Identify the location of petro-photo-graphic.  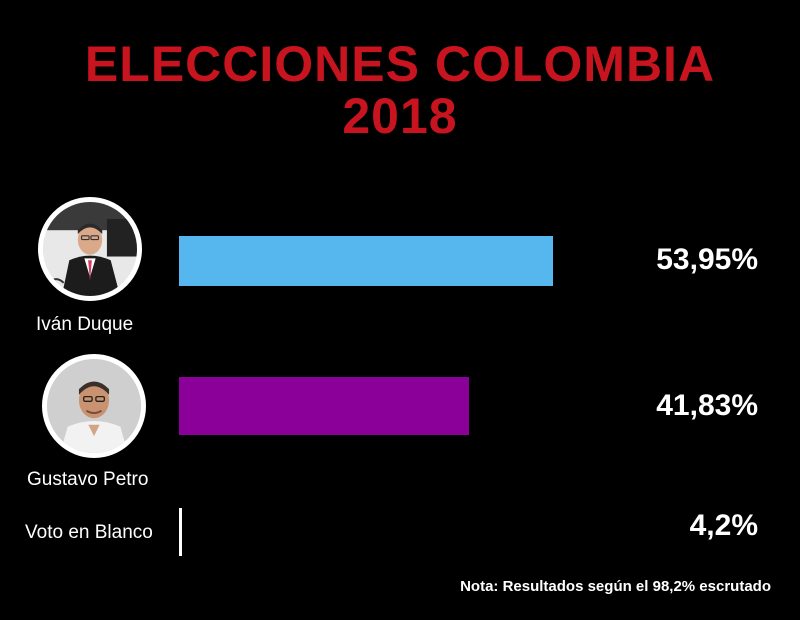
(94, 406).